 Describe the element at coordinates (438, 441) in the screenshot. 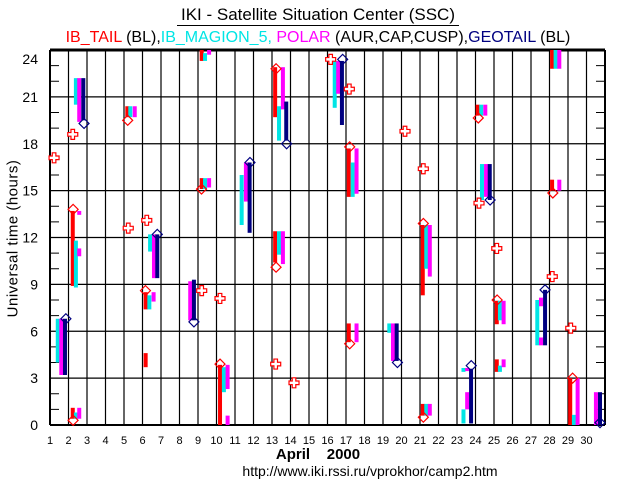

I see `x-tick-label: 22` at that location.